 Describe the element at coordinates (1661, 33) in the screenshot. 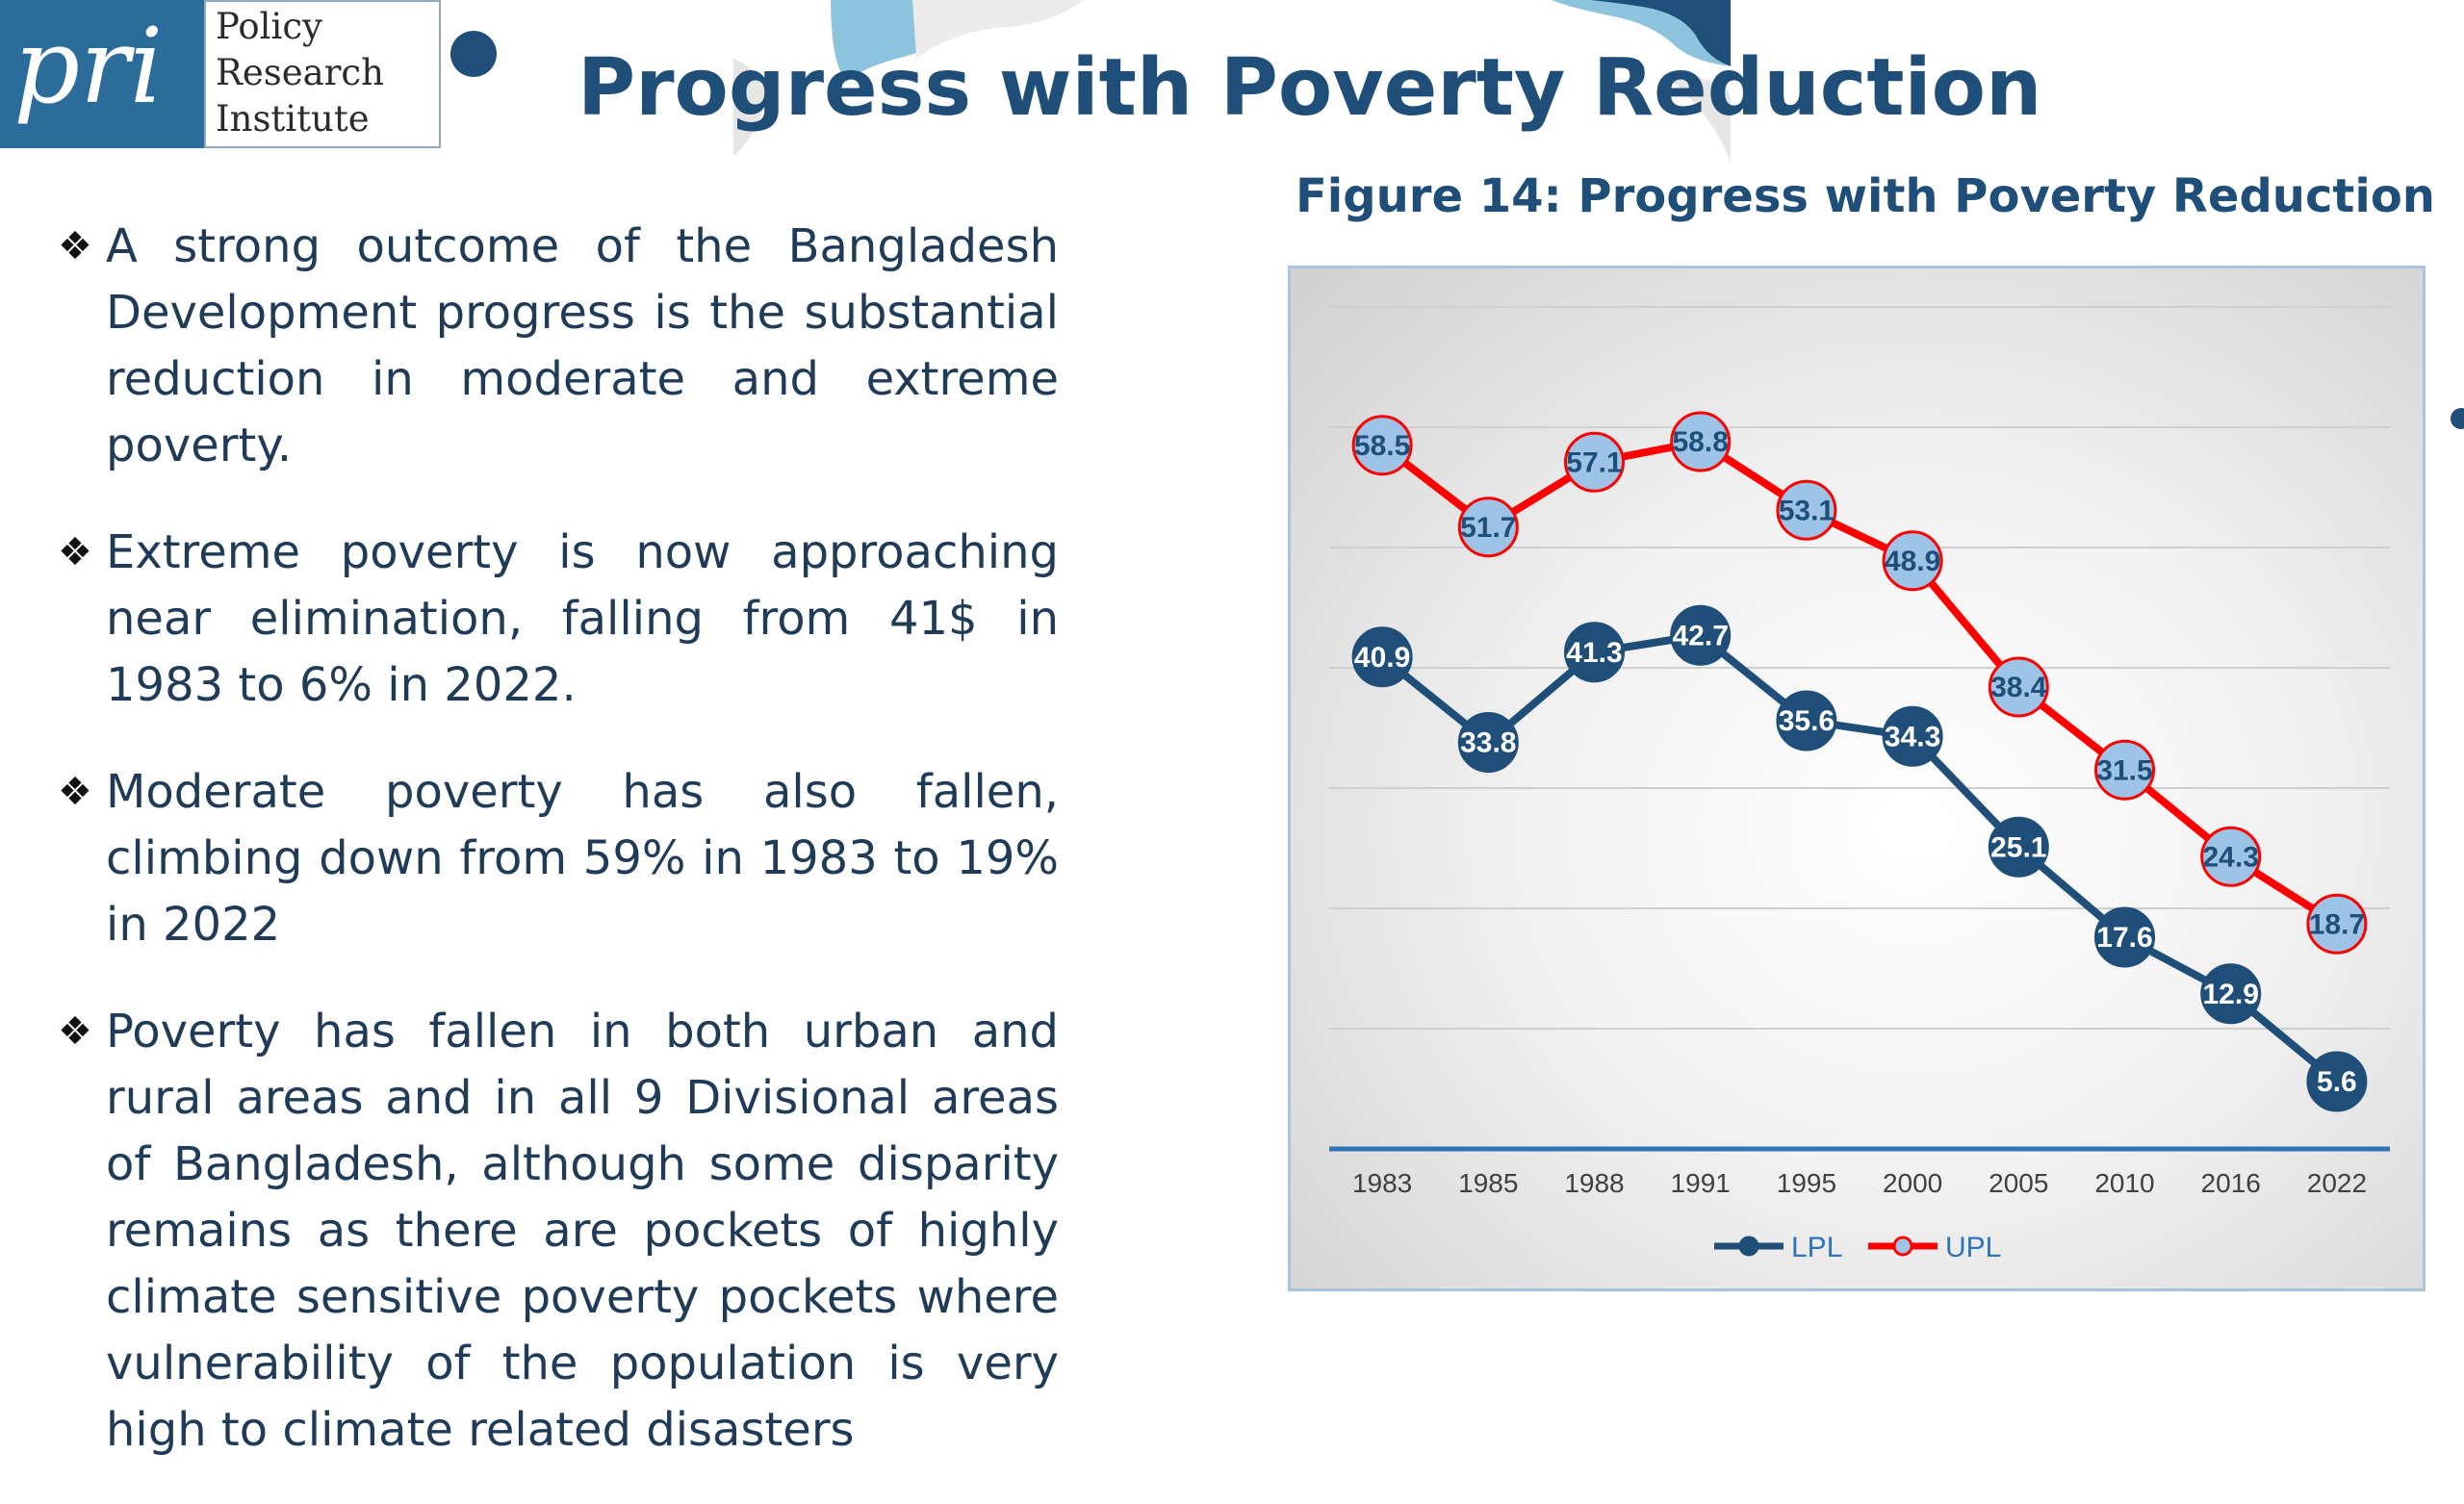

I see `dark-blue-wave-right` at that location.